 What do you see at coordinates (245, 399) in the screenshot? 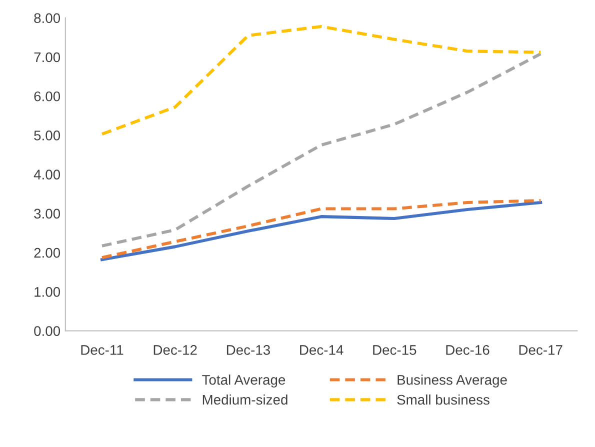
I see `legend-label: Medium-sized` at bounding box center [245, 399].